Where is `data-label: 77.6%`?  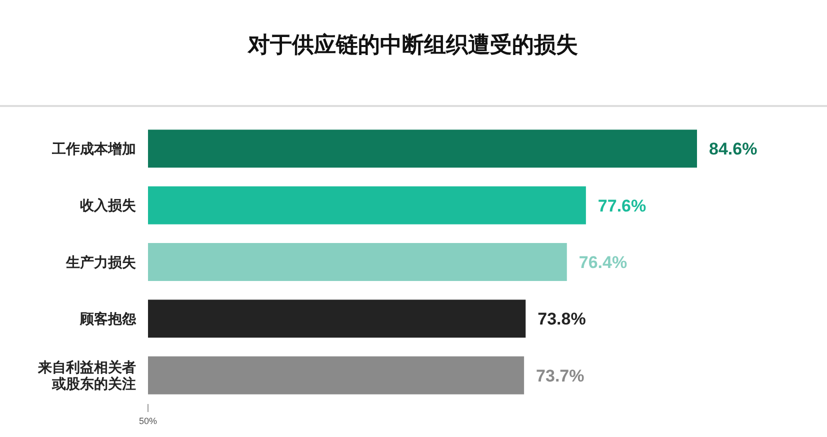 data-label: 77.6% is located at coordinates (622, 206).